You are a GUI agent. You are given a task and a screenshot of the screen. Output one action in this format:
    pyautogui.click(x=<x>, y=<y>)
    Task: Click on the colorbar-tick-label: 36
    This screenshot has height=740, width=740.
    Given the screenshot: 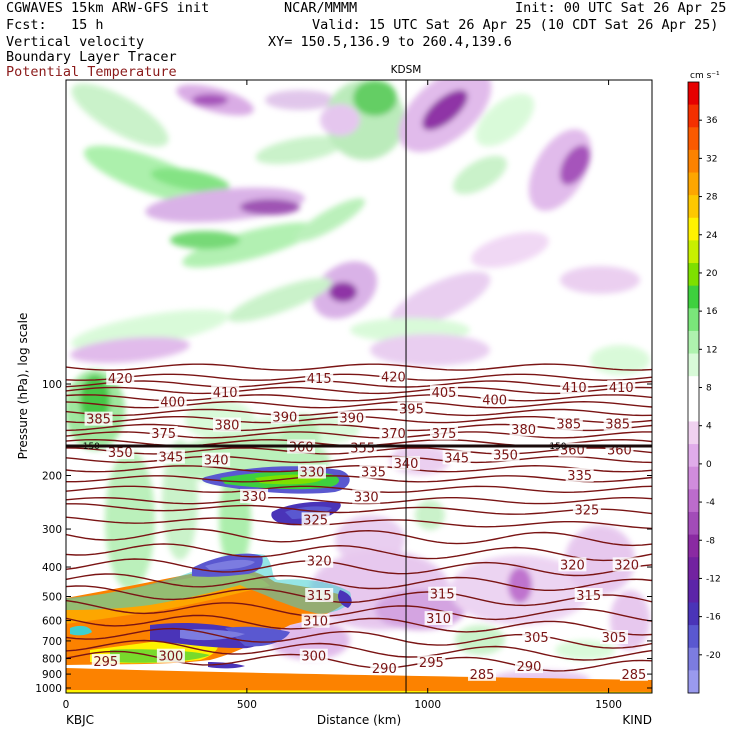 What is the action you would take?
    pyautogui.click(x=712, y=121)
    